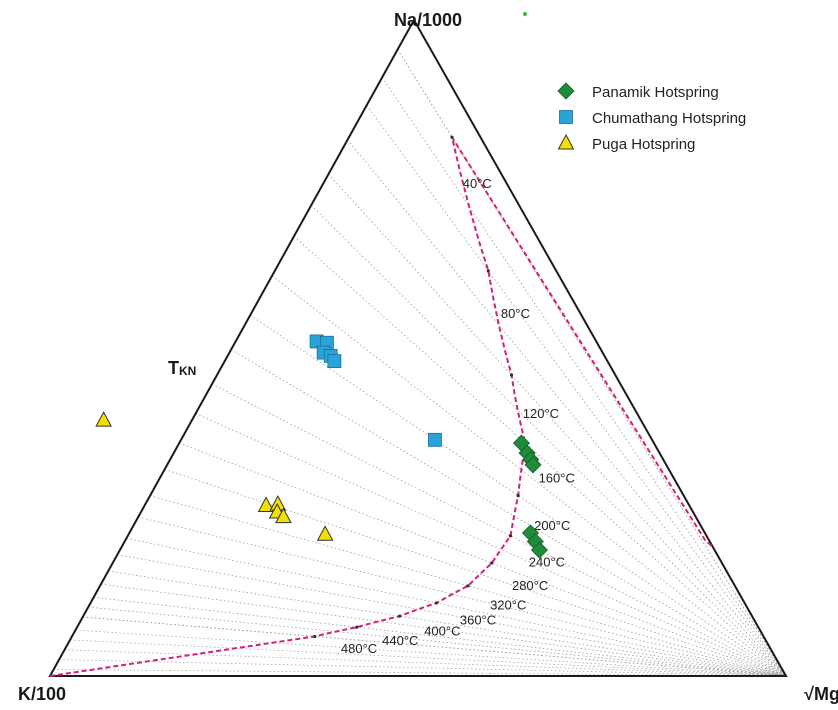 This screenshot has height=710, width=838. I want to click on side-label-sub: KN, so click(187, 371).